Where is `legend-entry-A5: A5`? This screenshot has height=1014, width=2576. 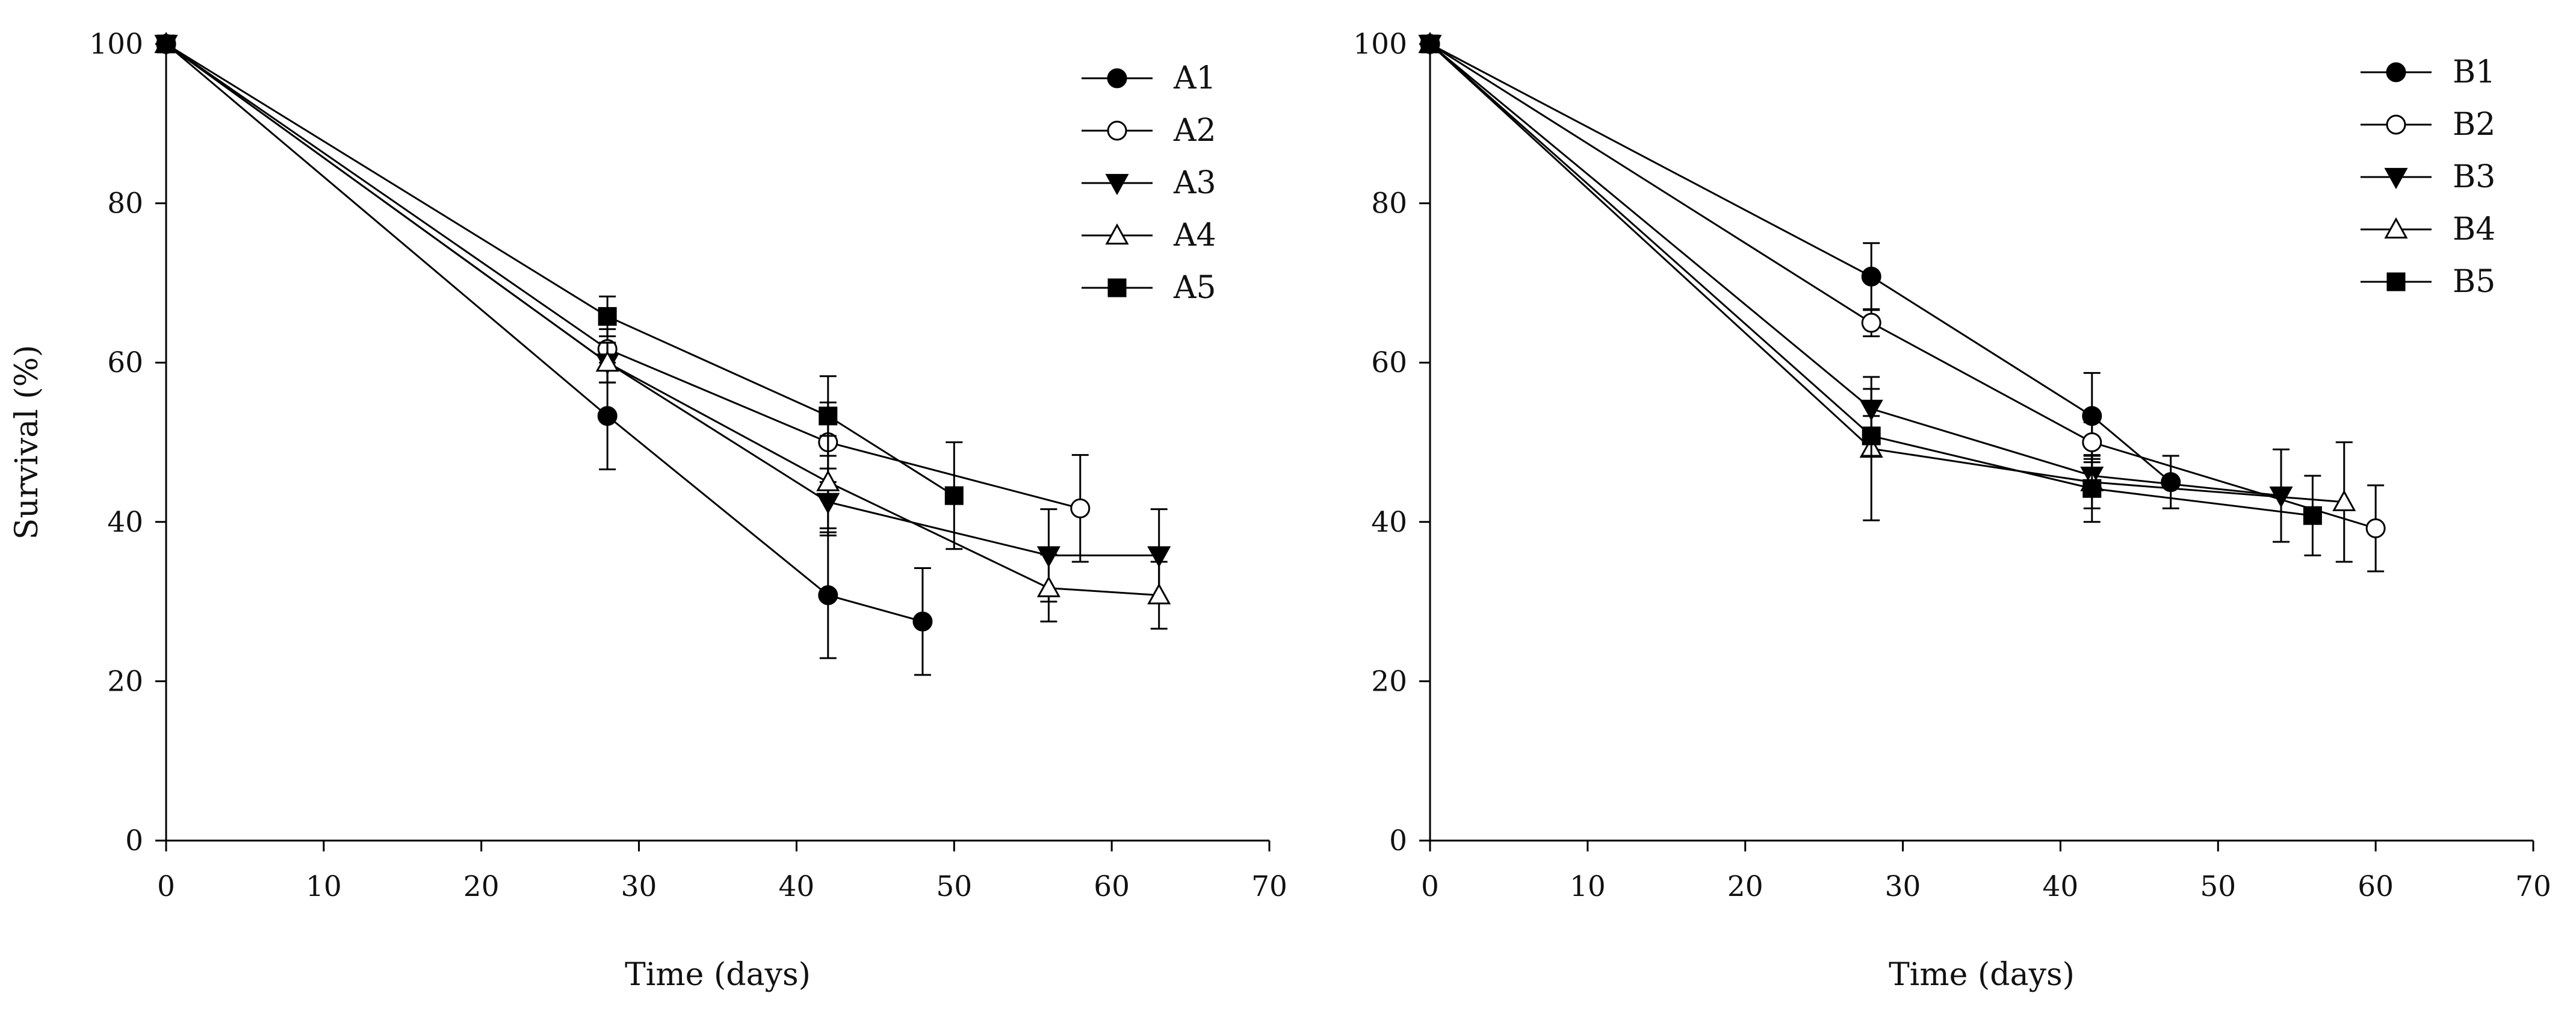 legend-entry-A5: A5 is located at coordinates (1149, 288).